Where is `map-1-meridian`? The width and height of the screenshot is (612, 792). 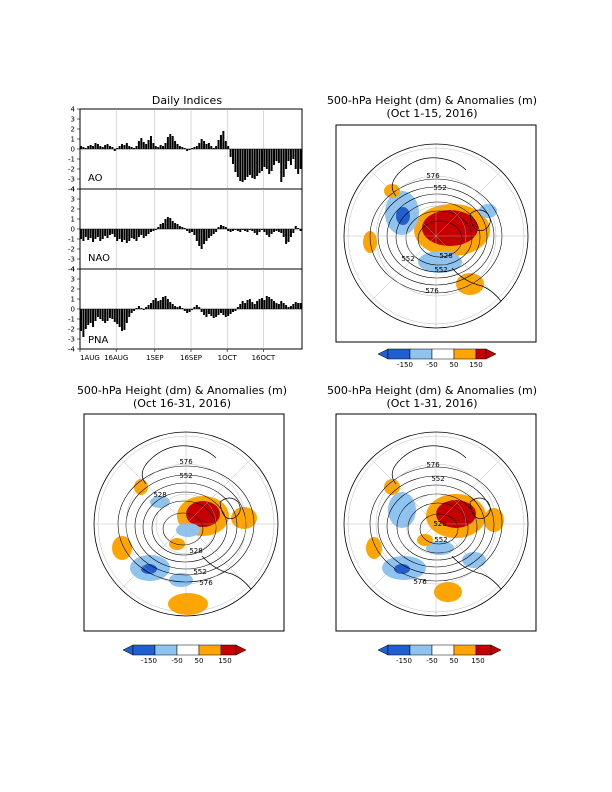 map-1-meridian is located at coordinates (186, 524).